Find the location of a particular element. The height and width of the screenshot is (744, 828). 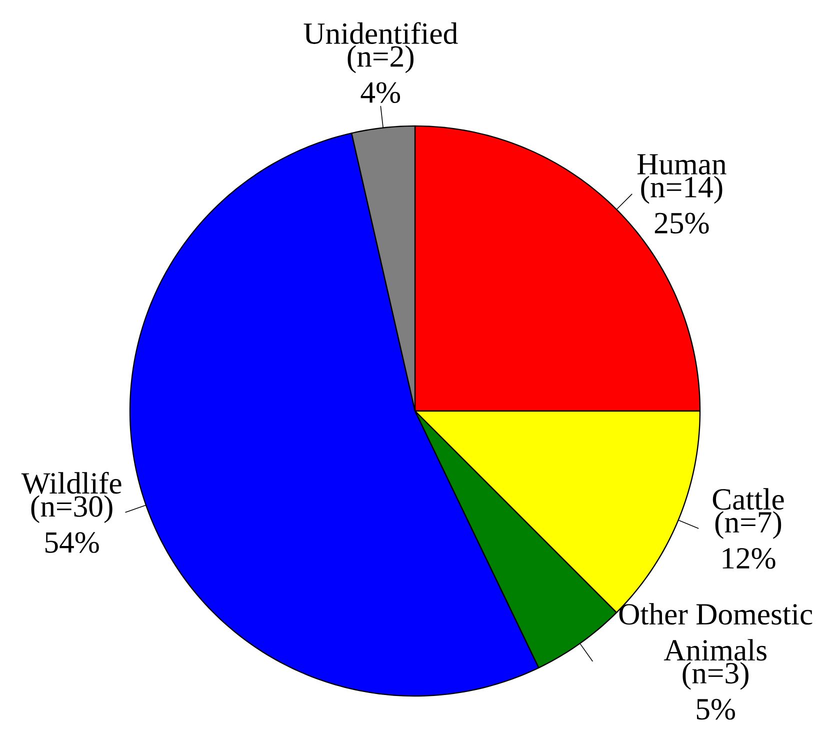

slice-label: Human is located at coordinates (681, 164).